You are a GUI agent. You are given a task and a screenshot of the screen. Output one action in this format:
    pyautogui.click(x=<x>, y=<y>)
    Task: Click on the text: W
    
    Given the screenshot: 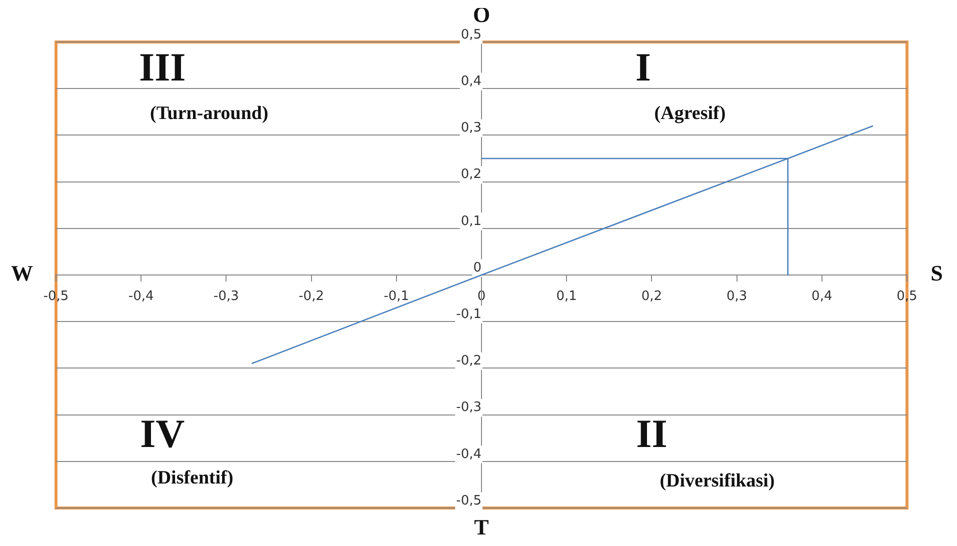 What is the action you would take?
    pyautogui.click(x=21, y=273)
    